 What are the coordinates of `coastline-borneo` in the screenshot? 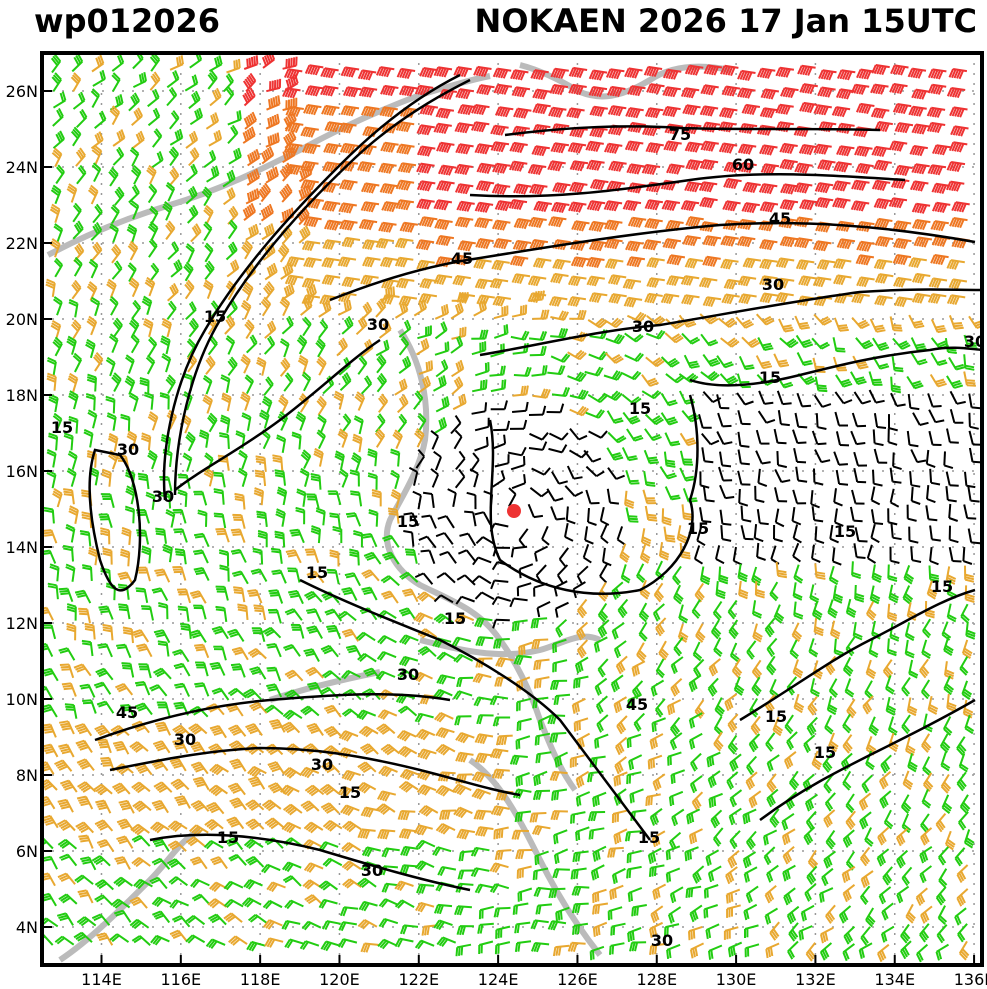 It's located at (130, 895).